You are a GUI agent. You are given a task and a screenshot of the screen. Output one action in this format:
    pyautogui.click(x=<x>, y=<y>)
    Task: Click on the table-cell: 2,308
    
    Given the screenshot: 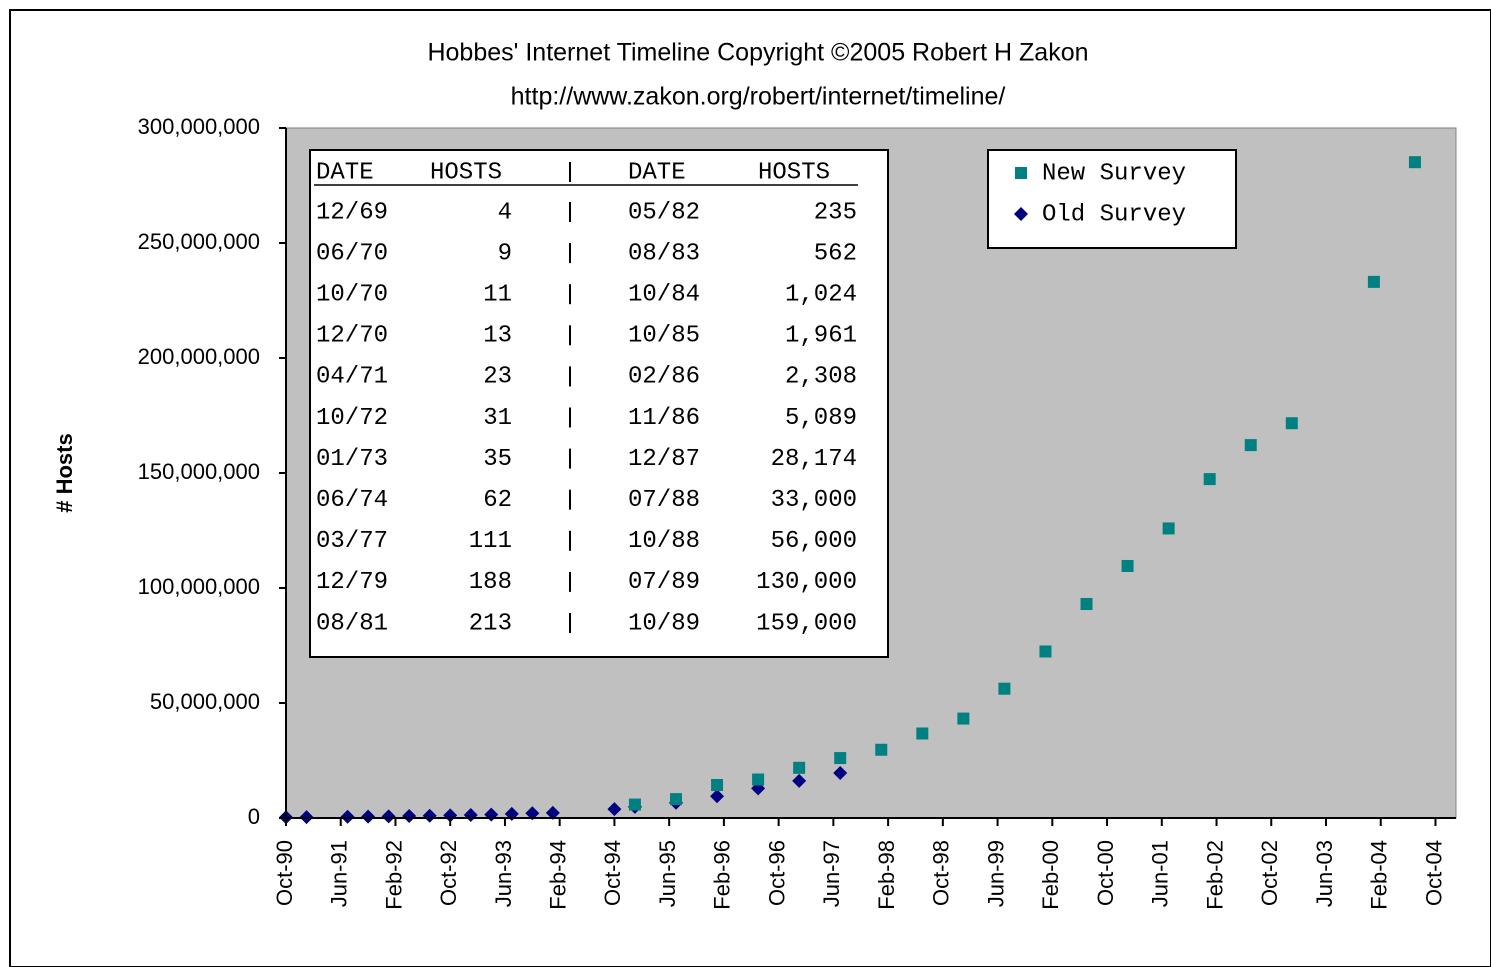 What is the action you would take?
    pyautogui.click(x=821, y=377)
    